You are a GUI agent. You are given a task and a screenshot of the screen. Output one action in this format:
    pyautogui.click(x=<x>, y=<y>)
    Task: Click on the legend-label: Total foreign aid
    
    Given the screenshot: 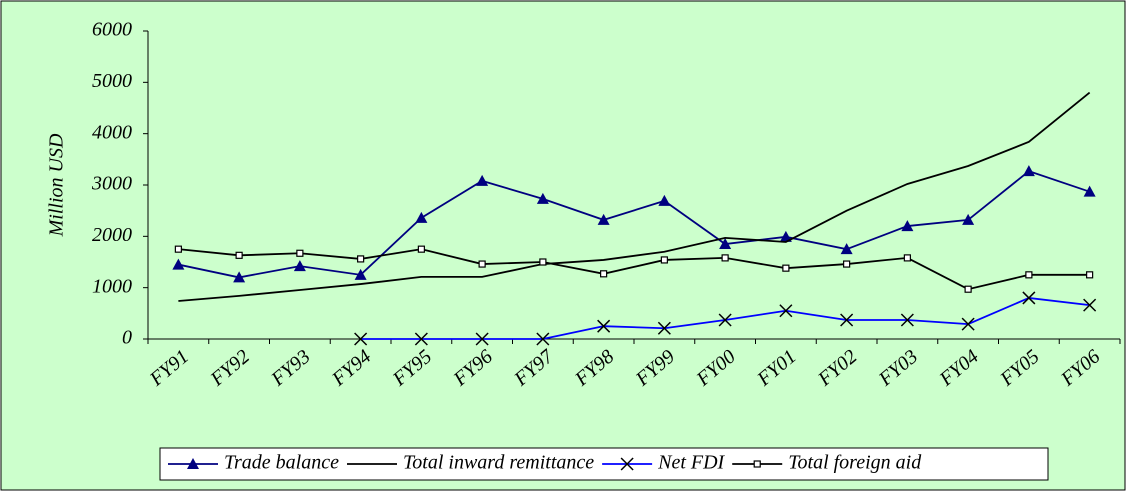 What is the action you would take?
    pyautogui.click(x=855, y=463)
    